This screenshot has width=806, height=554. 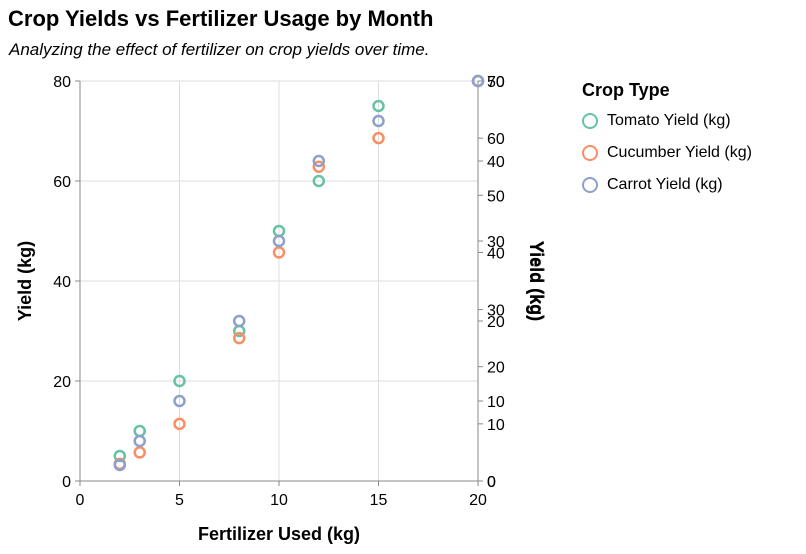 I want to click on y-tick-label-right1: 20, so click(x=496, y=368).